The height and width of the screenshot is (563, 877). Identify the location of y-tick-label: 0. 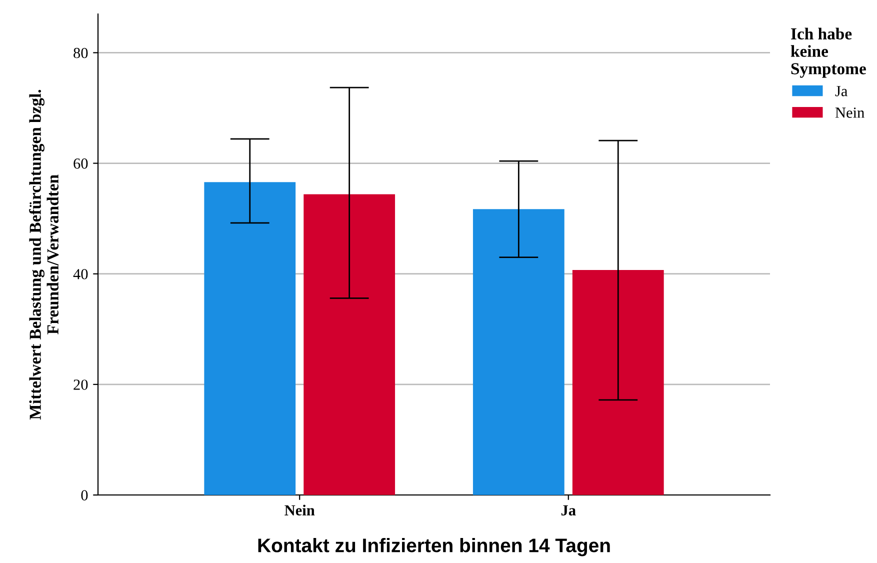
(84, 495).